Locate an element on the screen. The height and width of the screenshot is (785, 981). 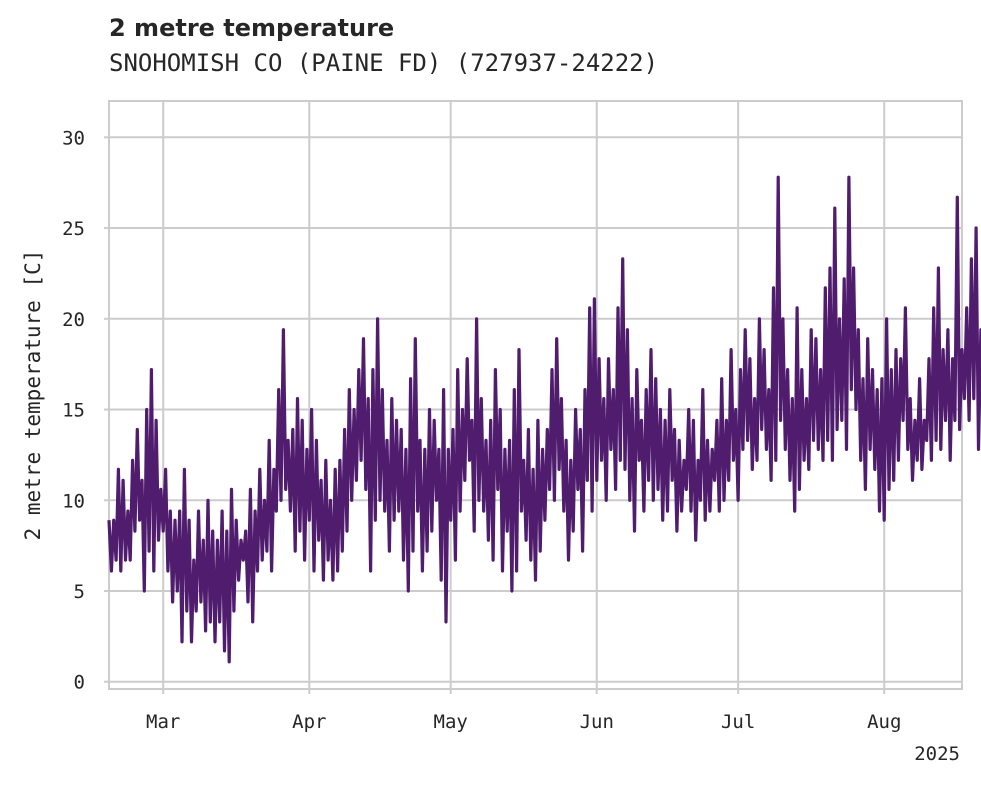
chart-title: 2 metre temperature is located at coordinates (252, 28).